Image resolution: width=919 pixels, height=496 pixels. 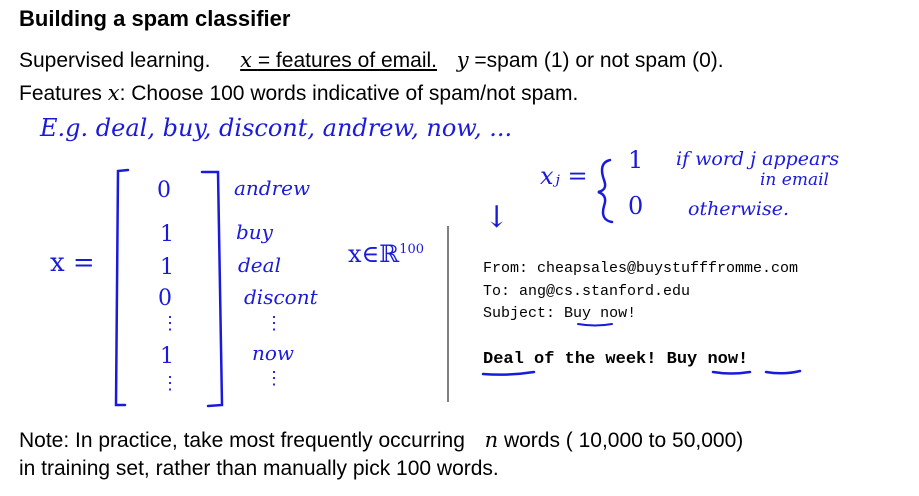 I want to click on vector-label-deal: deal, so click(x=259, y=265).